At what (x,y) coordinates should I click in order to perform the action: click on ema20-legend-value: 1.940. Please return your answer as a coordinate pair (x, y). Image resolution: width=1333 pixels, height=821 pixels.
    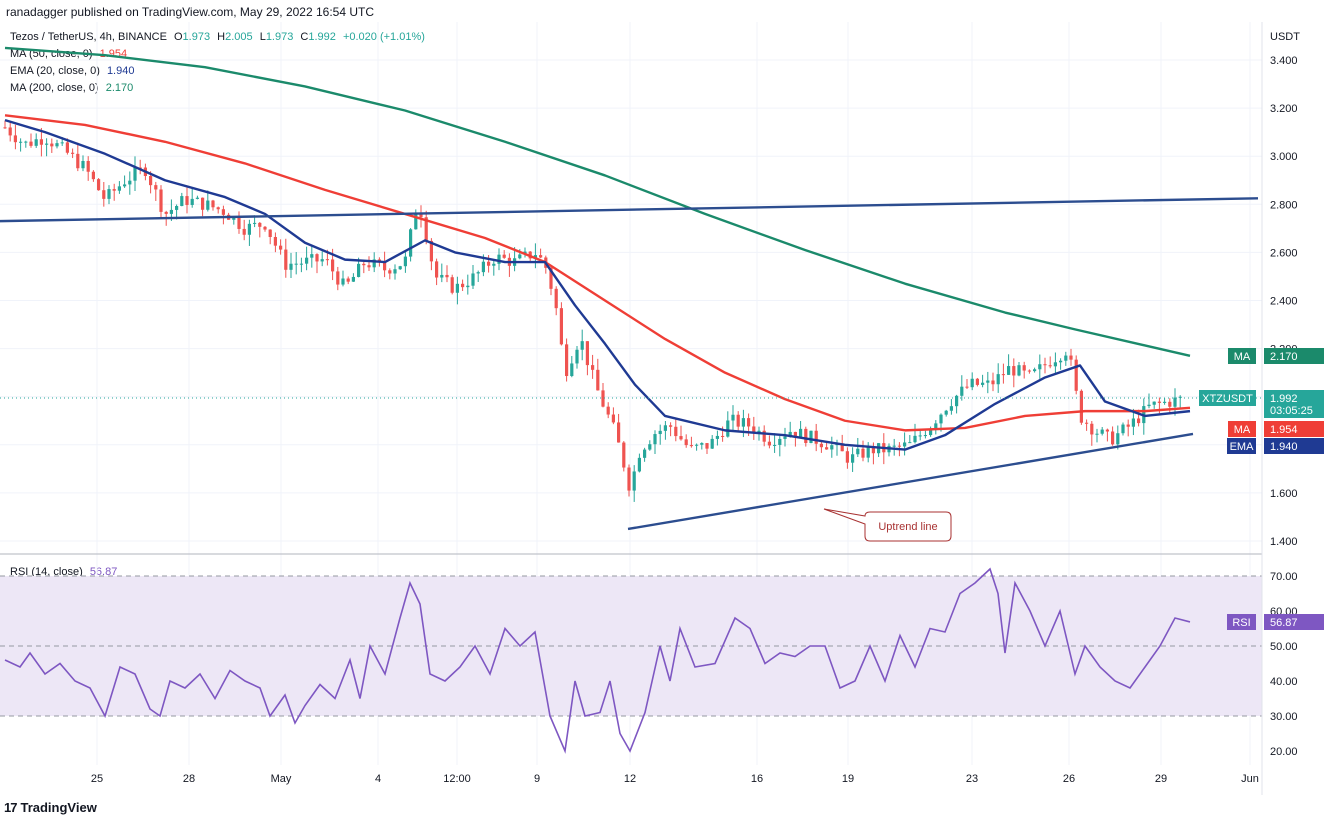
    Looking at the image, I should click on (120, 71).